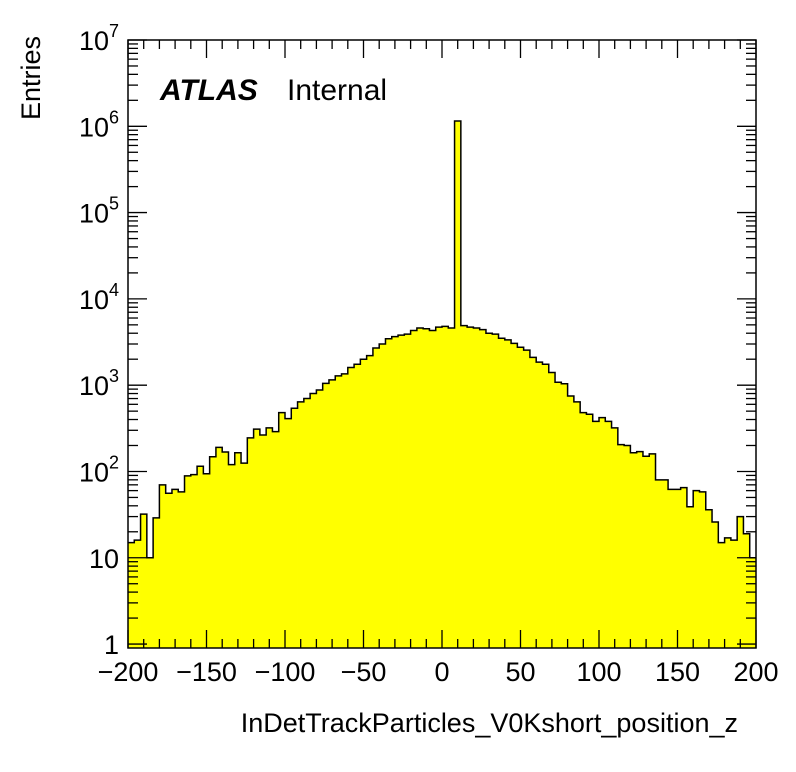 This screenshot has height=772, width=796. I want to click on x-tick-label: −150, so click(206, 672).